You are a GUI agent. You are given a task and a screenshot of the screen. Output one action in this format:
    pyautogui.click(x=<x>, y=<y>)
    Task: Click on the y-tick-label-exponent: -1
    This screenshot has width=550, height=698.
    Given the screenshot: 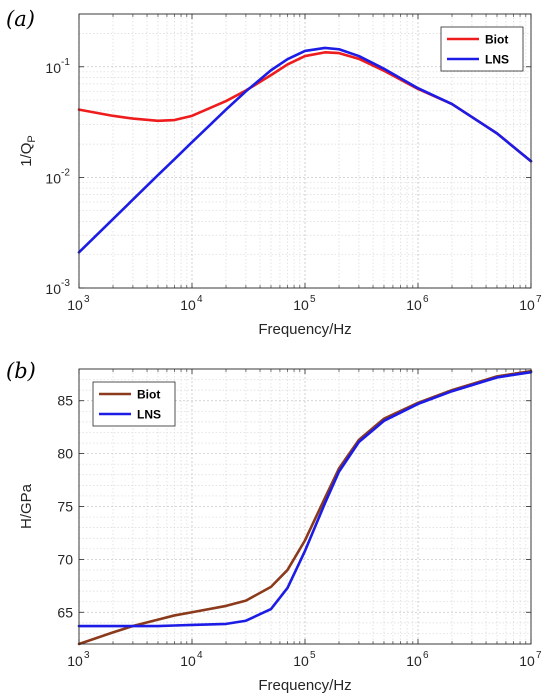 What is the action you would take?
    pyautogui.click(x=65, y=62)
    